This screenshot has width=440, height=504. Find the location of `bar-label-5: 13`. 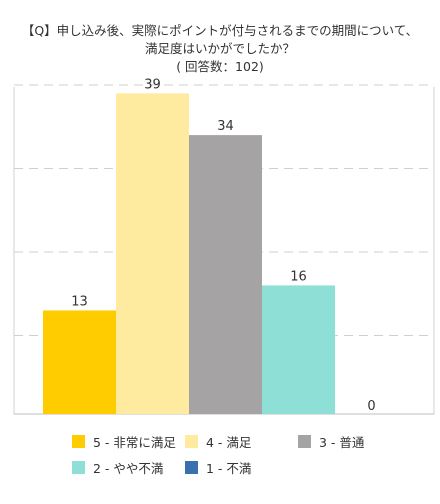

bar-label-5: 13 is located at coordinates (79, 301).